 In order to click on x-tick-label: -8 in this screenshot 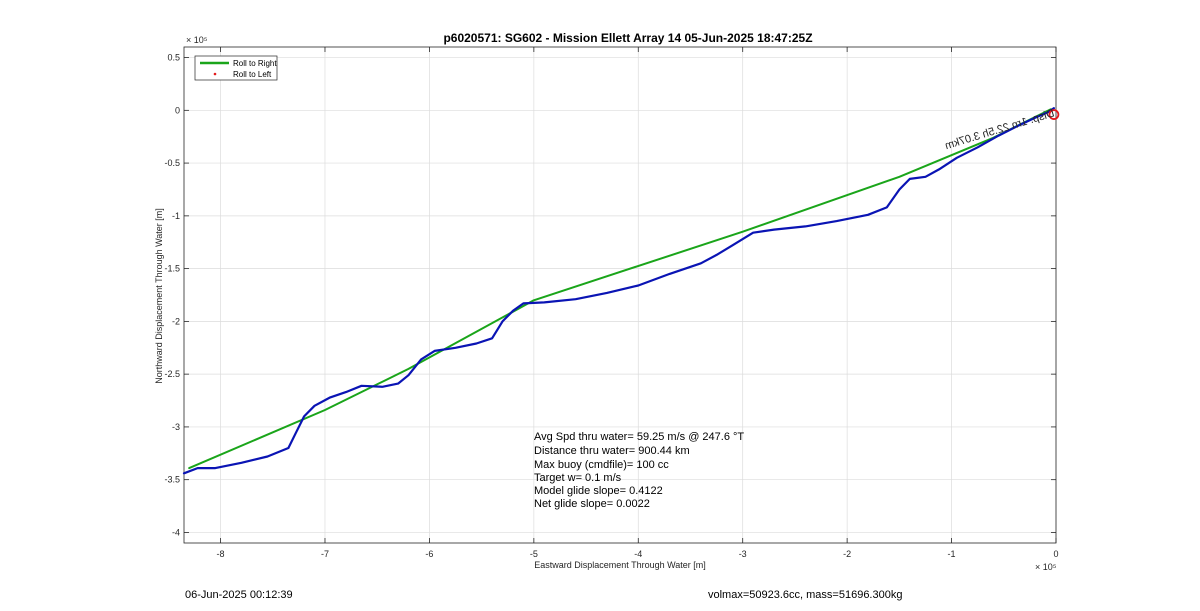, I will do `click(221, 554)`.